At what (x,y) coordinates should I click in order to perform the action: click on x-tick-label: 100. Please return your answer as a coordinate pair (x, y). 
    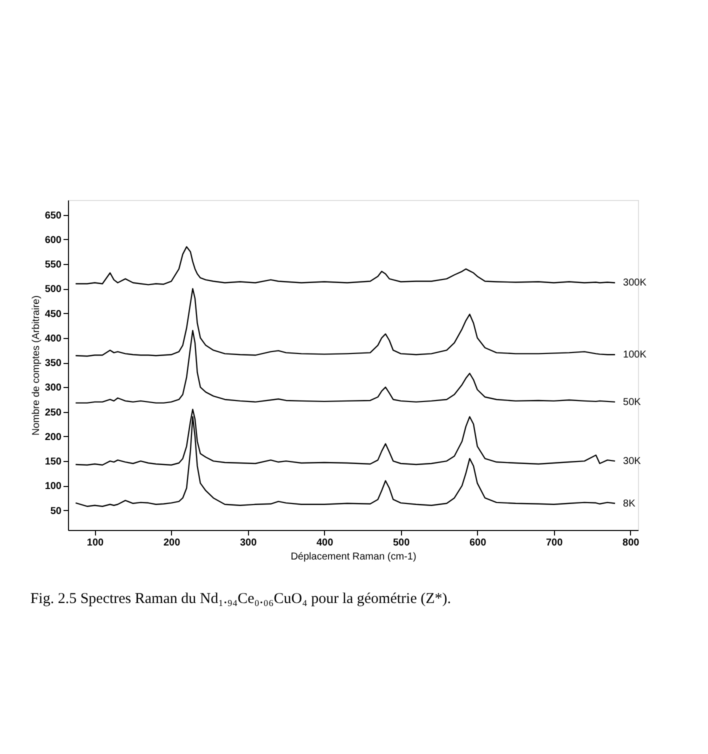
    Looking at the image, I should click on (95, 543).